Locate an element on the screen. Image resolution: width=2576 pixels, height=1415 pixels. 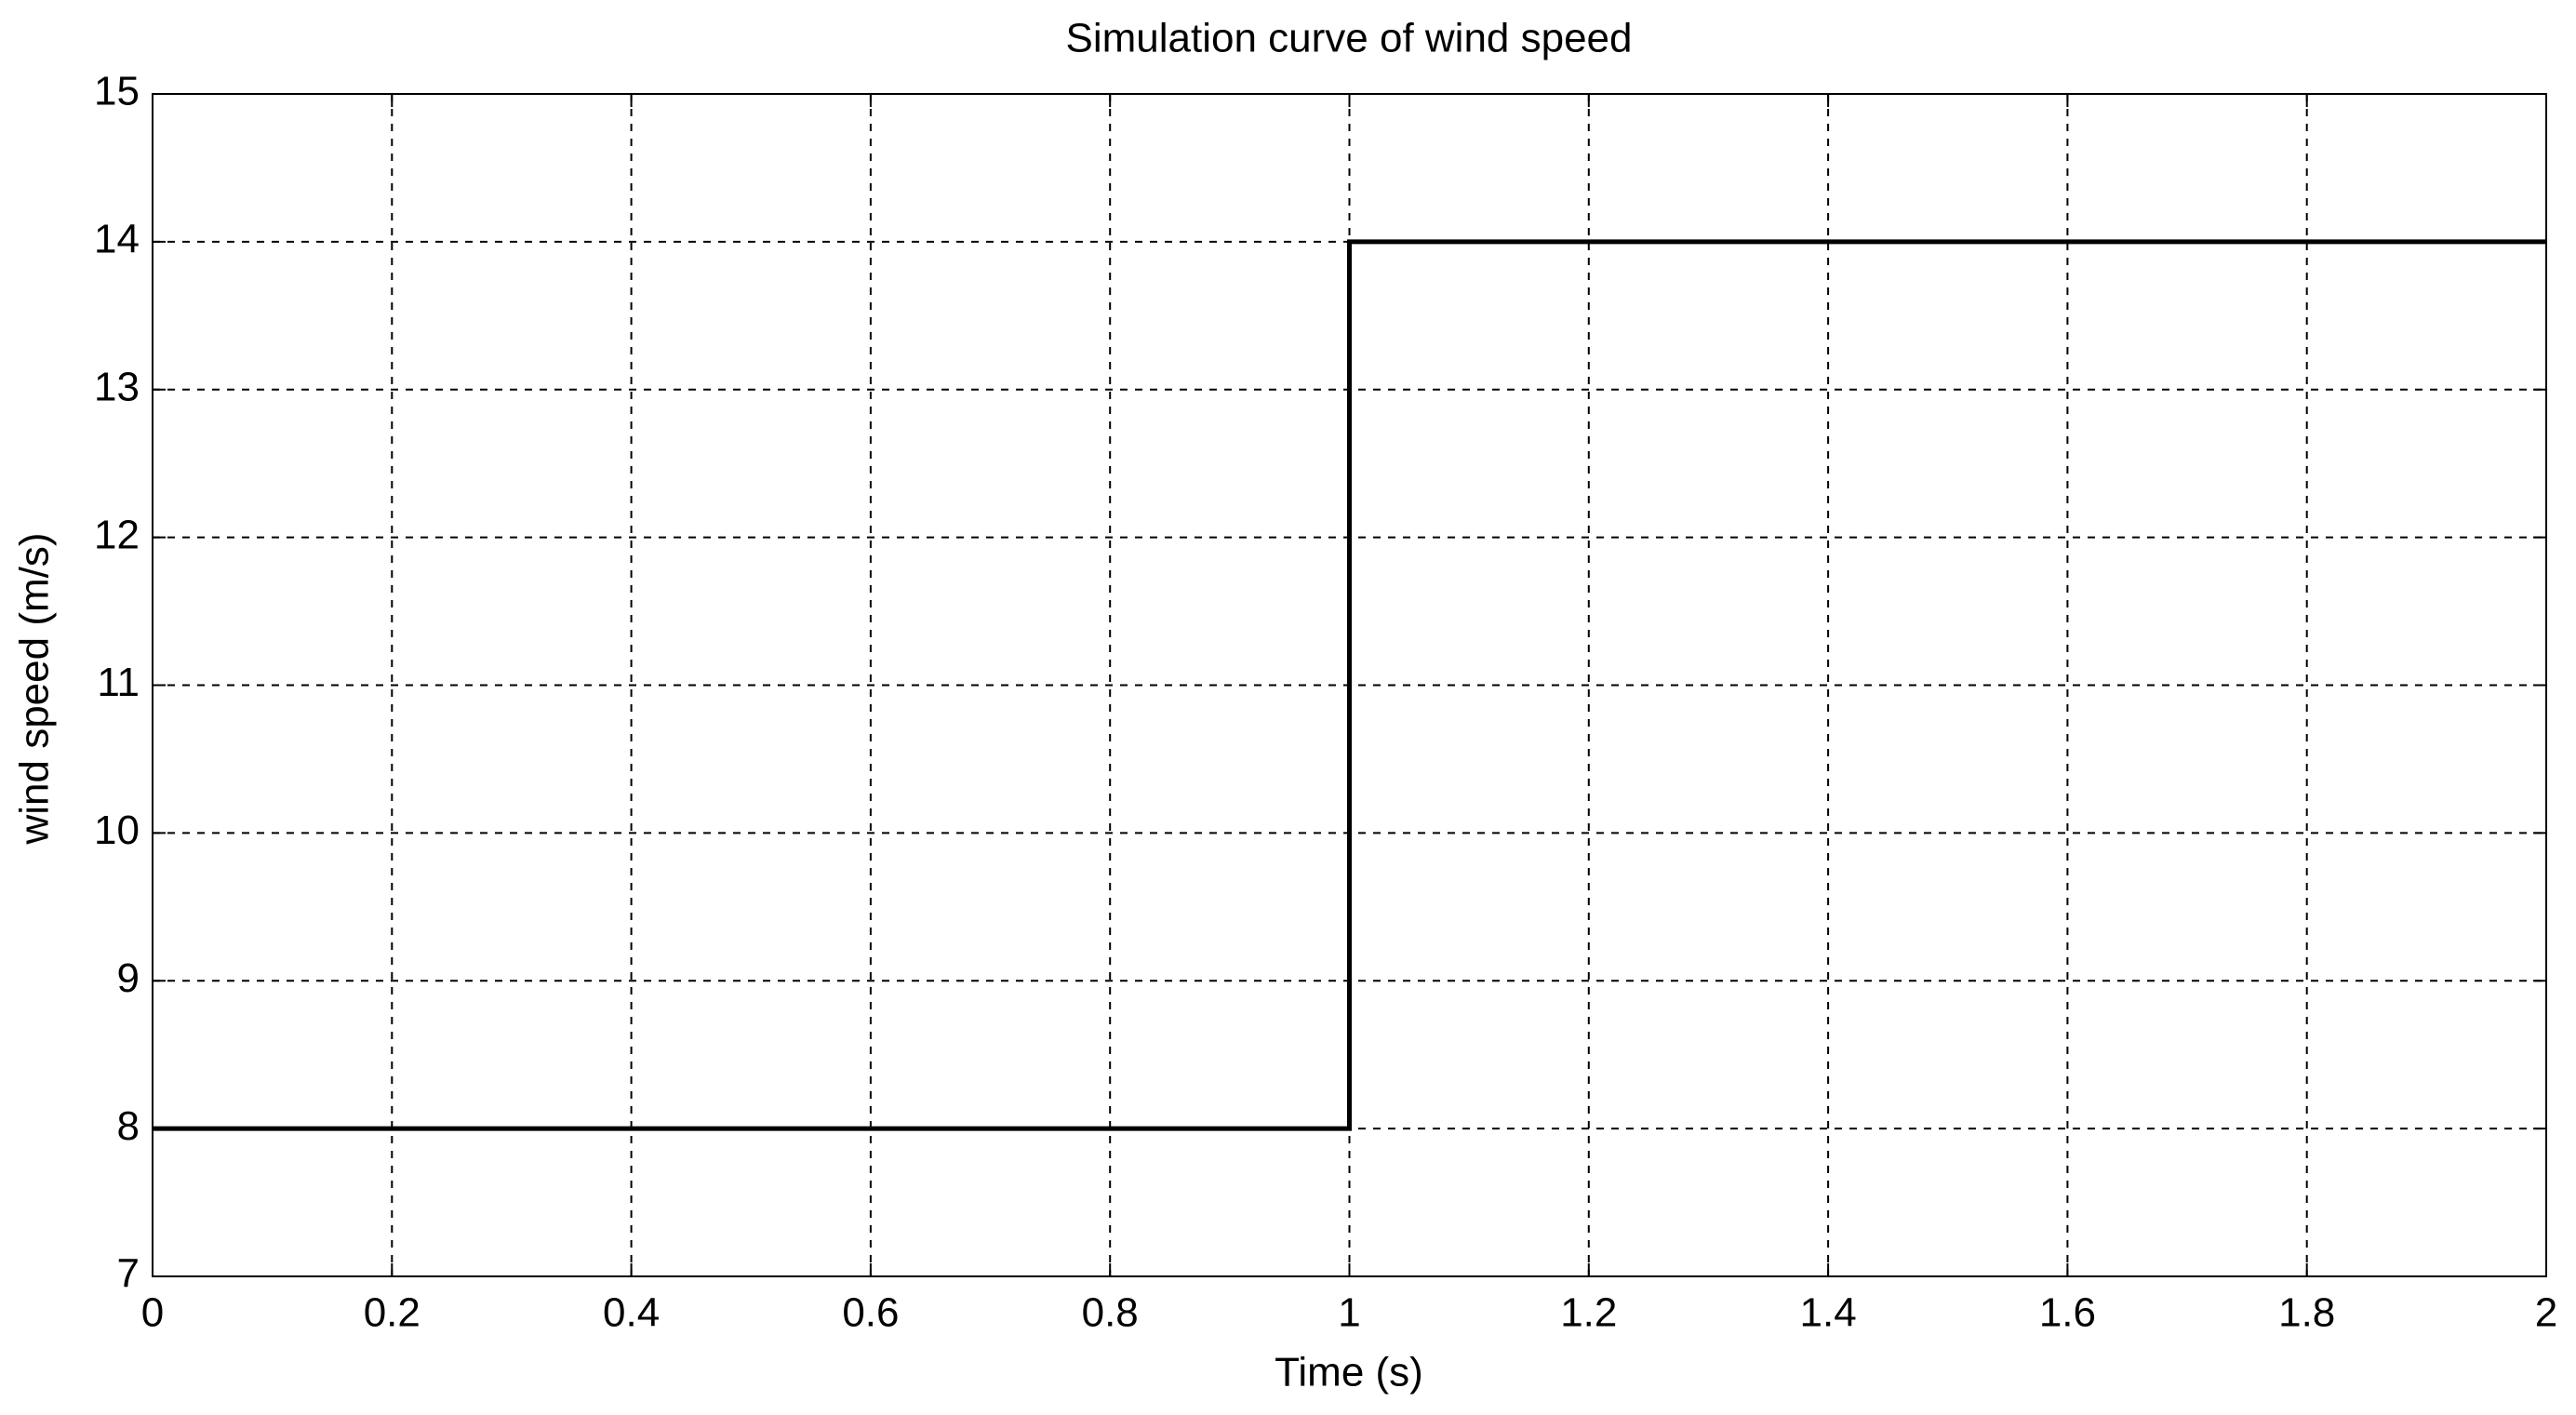
y-tick-label: 11 is located at coordinates (118, 683).